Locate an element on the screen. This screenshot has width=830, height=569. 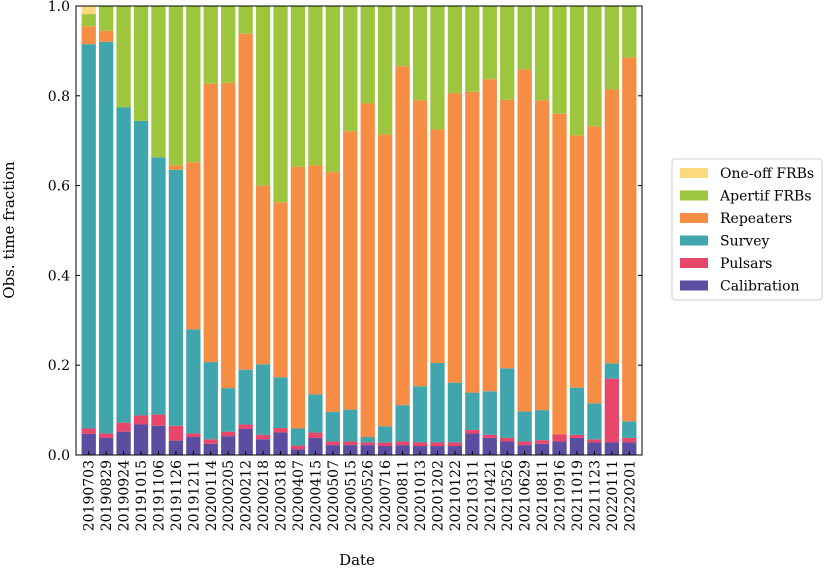
x-tick-label: 20190924 is located at coordinates (125, 495).